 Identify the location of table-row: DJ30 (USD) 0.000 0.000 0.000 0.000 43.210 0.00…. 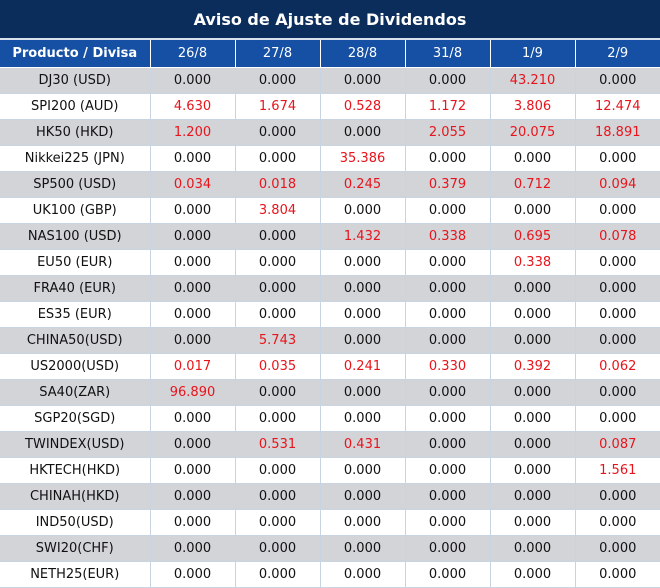
(330, 80).